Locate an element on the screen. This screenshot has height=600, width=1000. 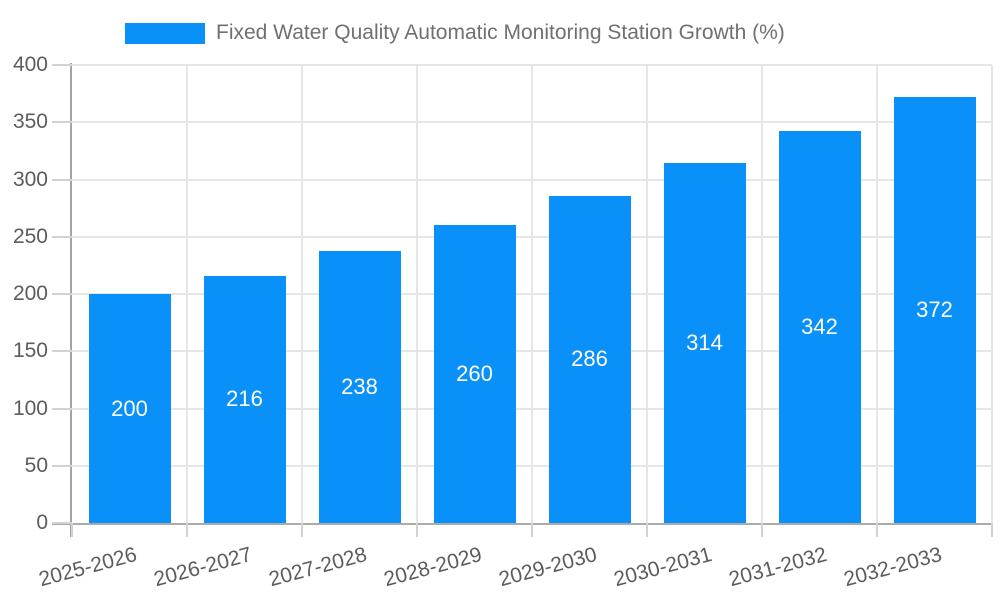
y-tick-label: 200 is located at coordinates (30, 293).